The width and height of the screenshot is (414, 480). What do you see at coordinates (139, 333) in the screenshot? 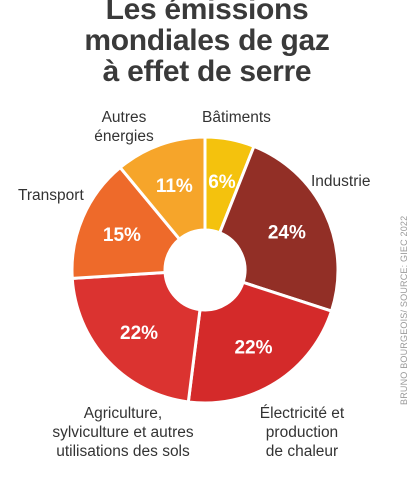
I see `slice-value-agriculture: 22%` at bounding box center [139, 333].